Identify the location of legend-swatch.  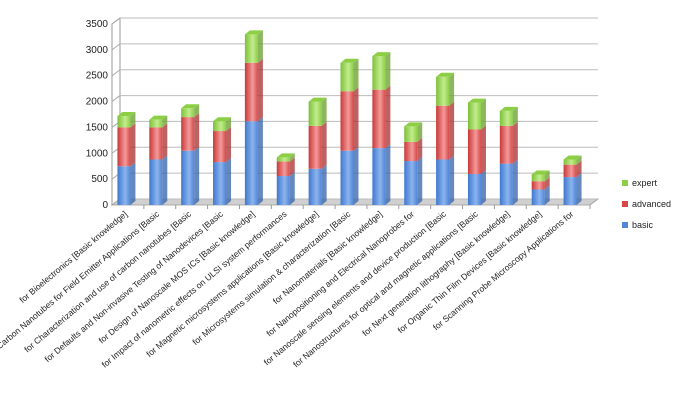
(625, 225).